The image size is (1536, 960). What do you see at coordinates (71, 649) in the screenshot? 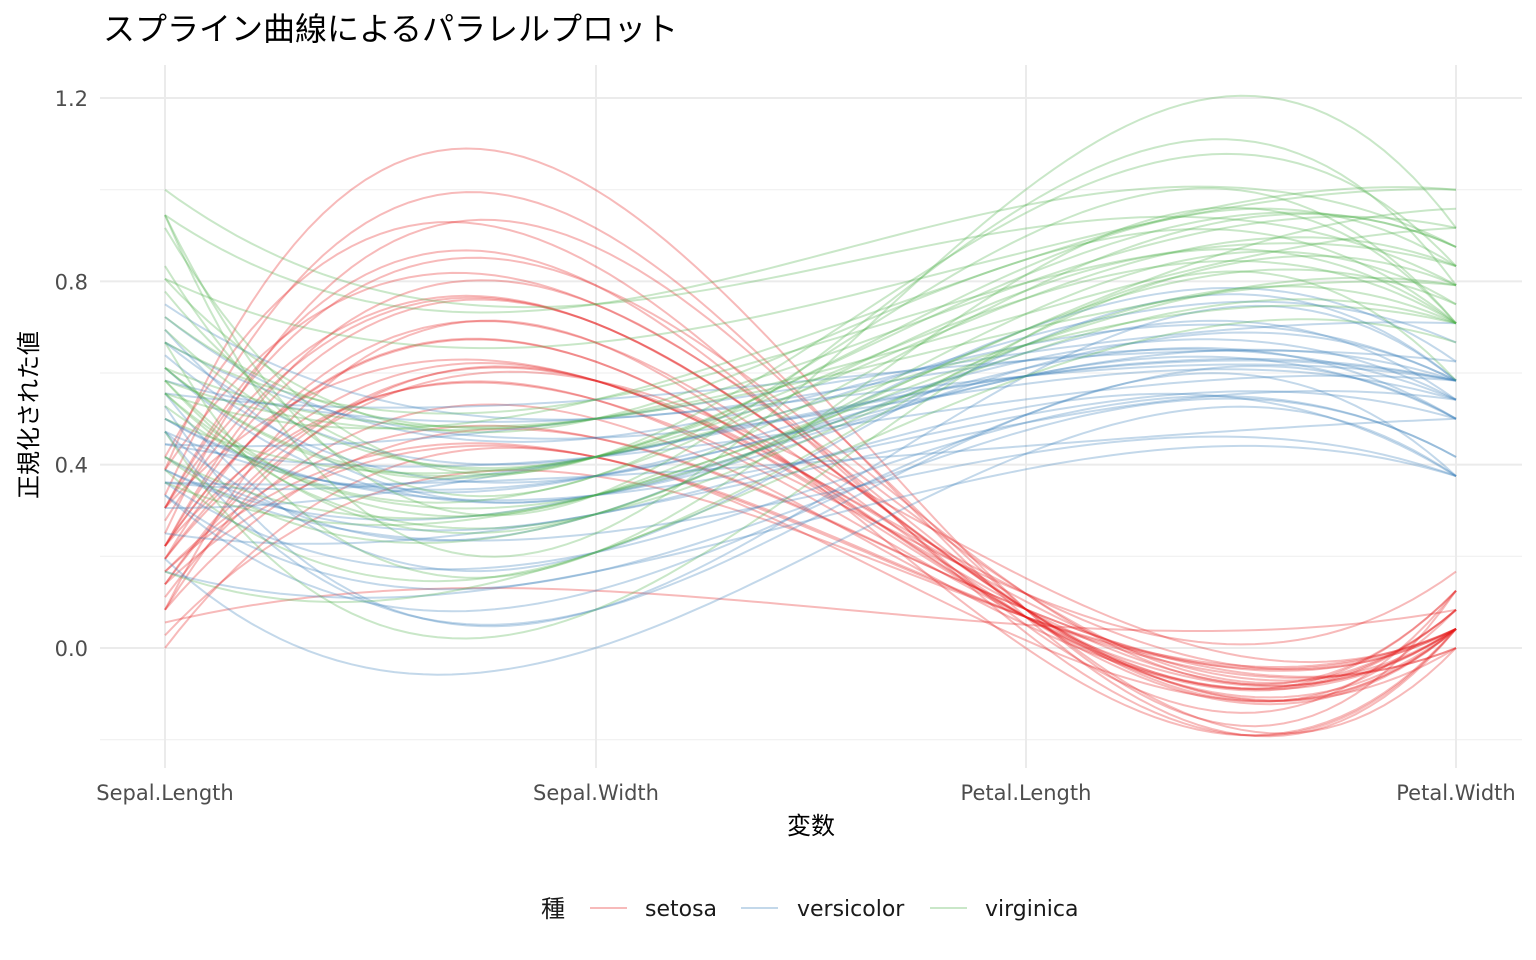
I see `y-tick-label: 0.0` at bounding box center [71, 649].